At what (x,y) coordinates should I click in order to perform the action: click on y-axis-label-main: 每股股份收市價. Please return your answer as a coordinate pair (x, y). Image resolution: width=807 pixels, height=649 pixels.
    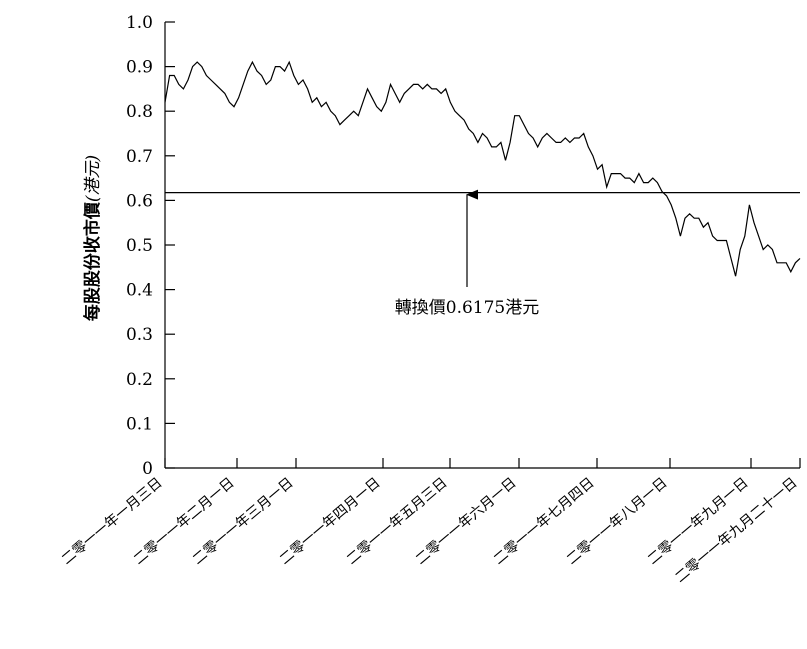
    Looking at the image, I should click on (92, 261).